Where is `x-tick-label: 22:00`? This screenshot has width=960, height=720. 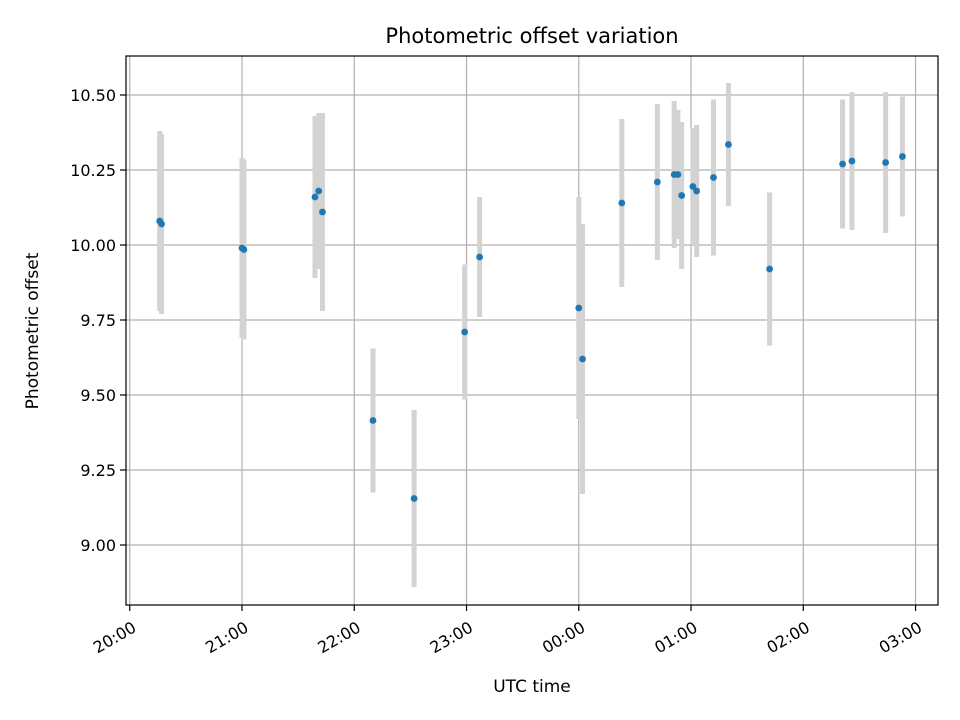
x-tick-label: 22:00 is located at coordinates (338, 638).